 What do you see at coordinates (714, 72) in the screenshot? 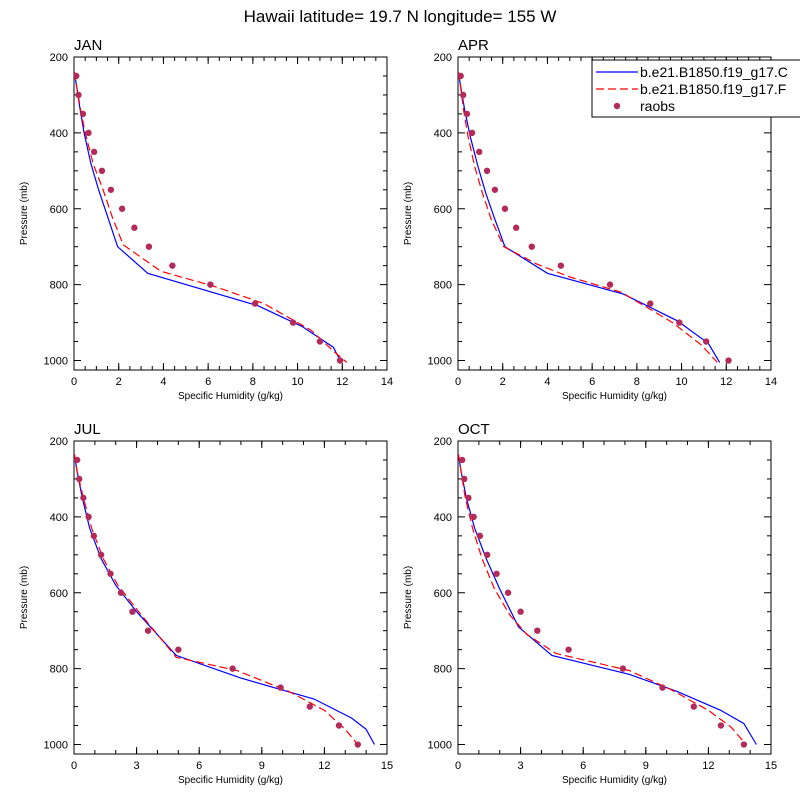
I see `legend-label: b.e21.B1850.f19_g17.C` at bounding box center [714, 72].